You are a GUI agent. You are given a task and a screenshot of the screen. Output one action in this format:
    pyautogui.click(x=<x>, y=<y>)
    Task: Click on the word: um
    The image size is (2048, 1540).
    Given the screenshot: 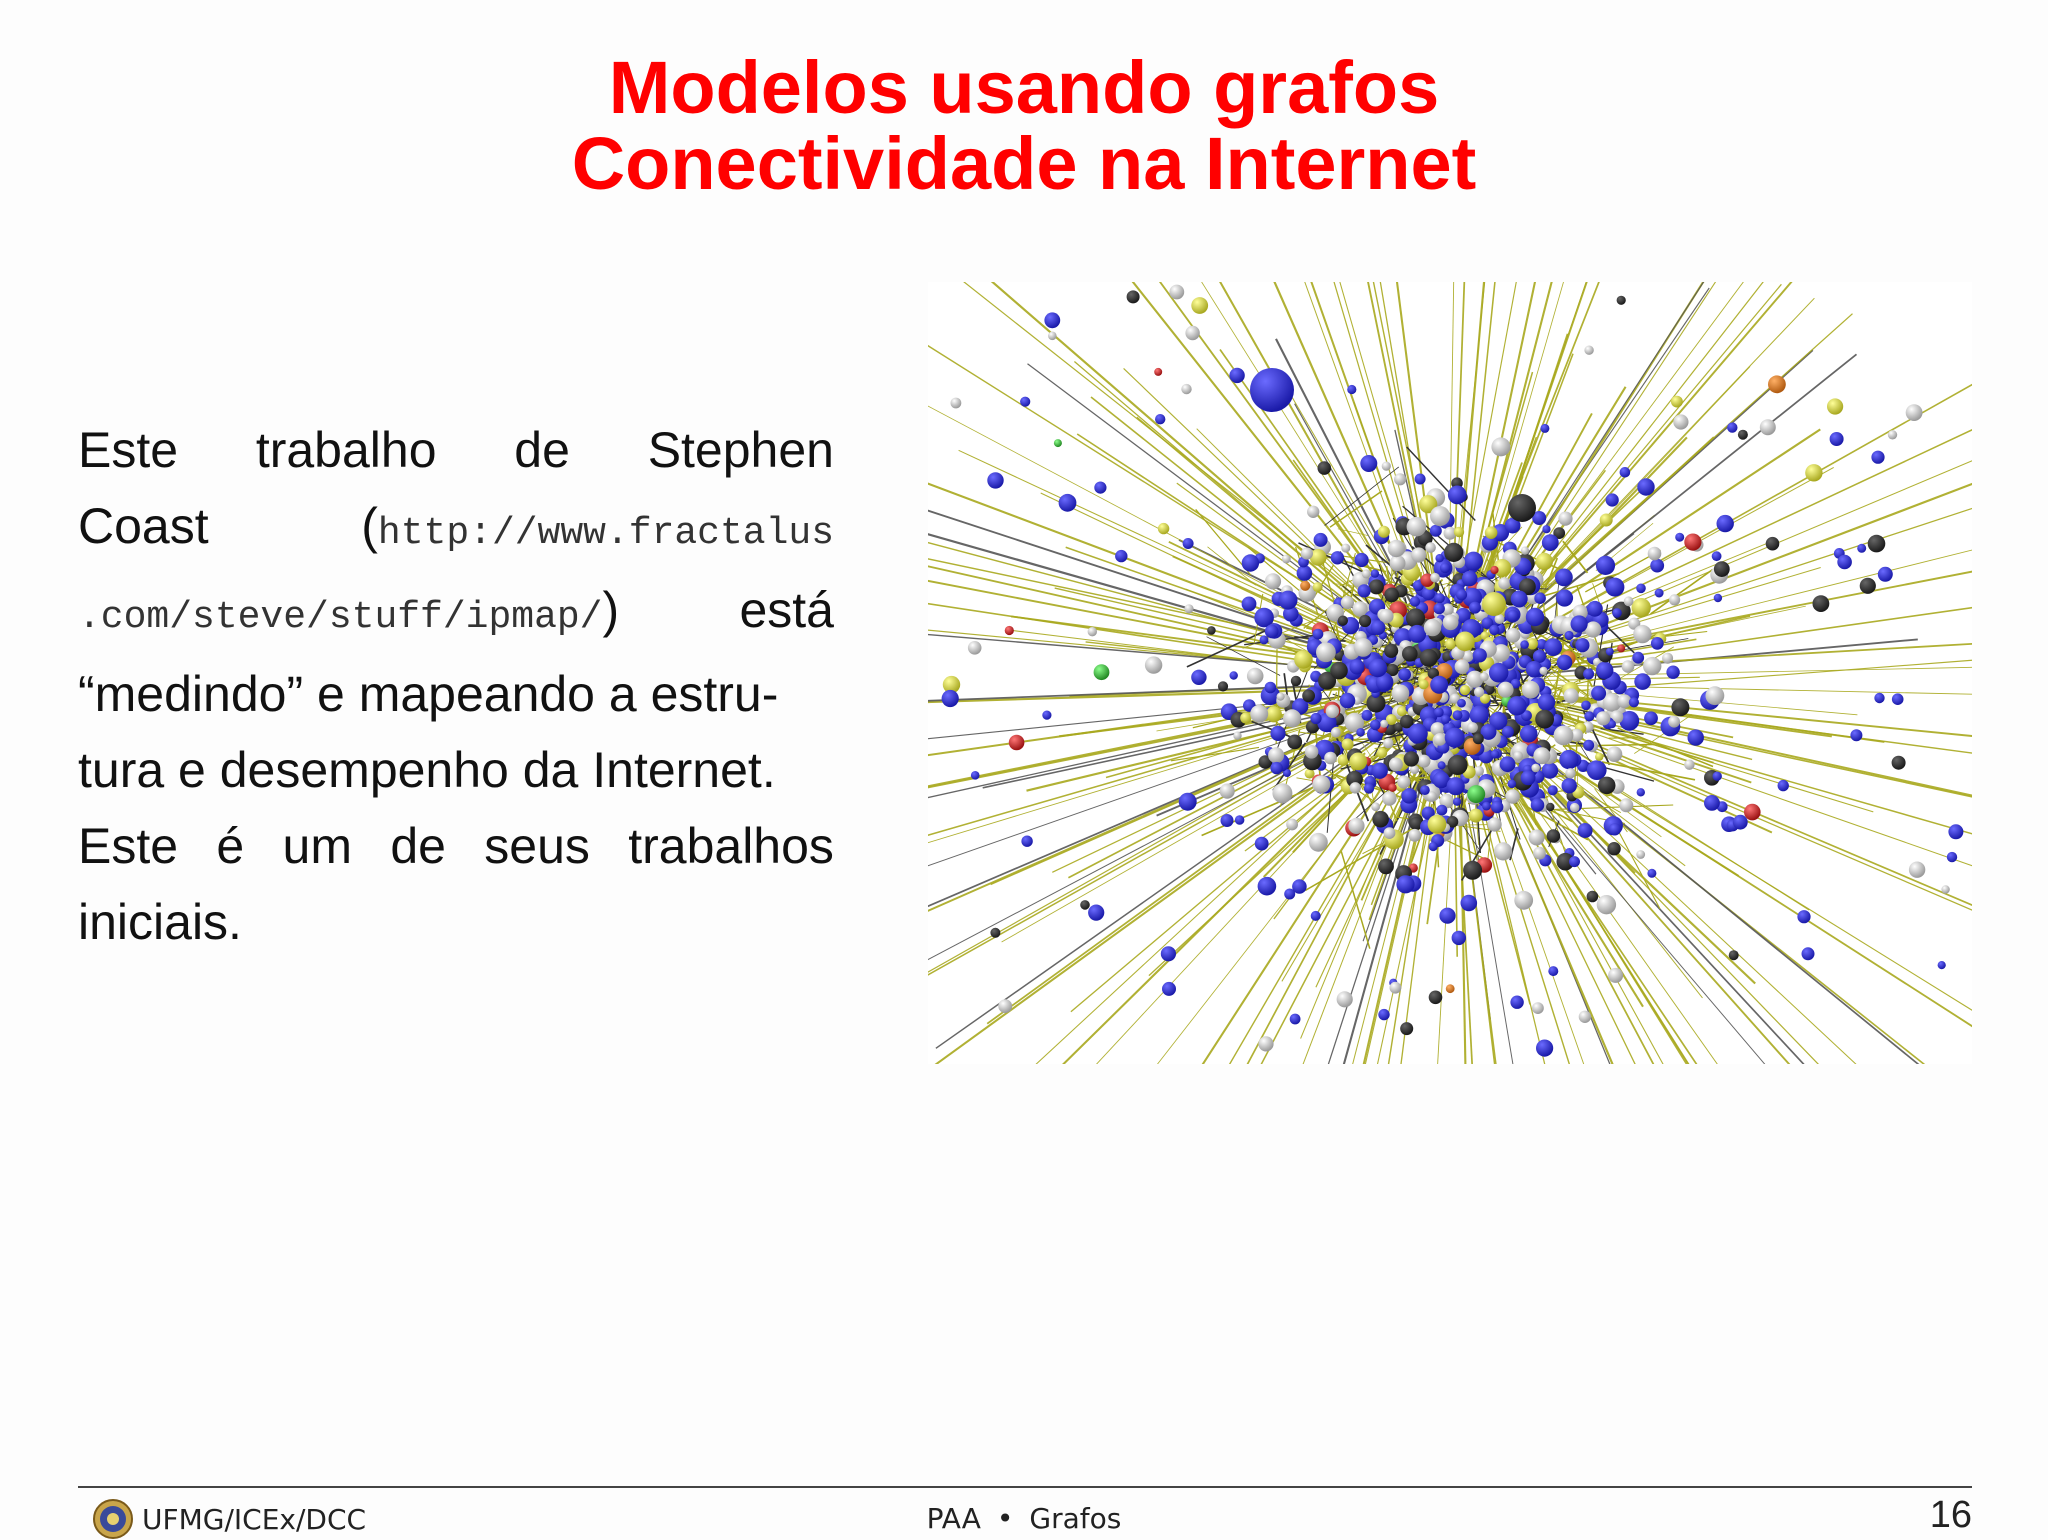 What is the action you would take?
    pyautogui.click(x=317, y=846)
    